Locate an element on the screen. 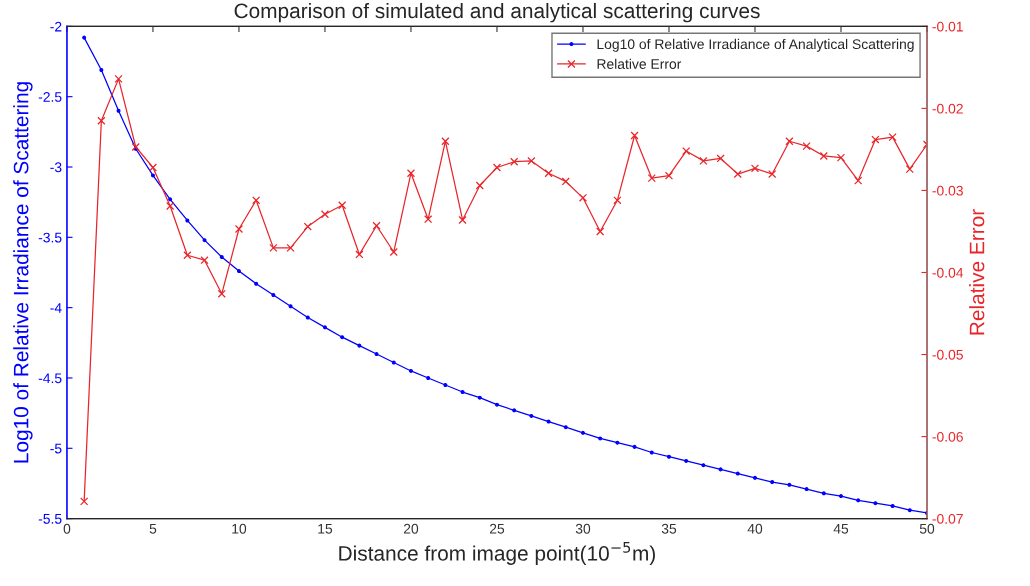 The height and width of the screenshot is (586, 1030). y2-tick-label: -0.06 is located at coordinates (947, 436).